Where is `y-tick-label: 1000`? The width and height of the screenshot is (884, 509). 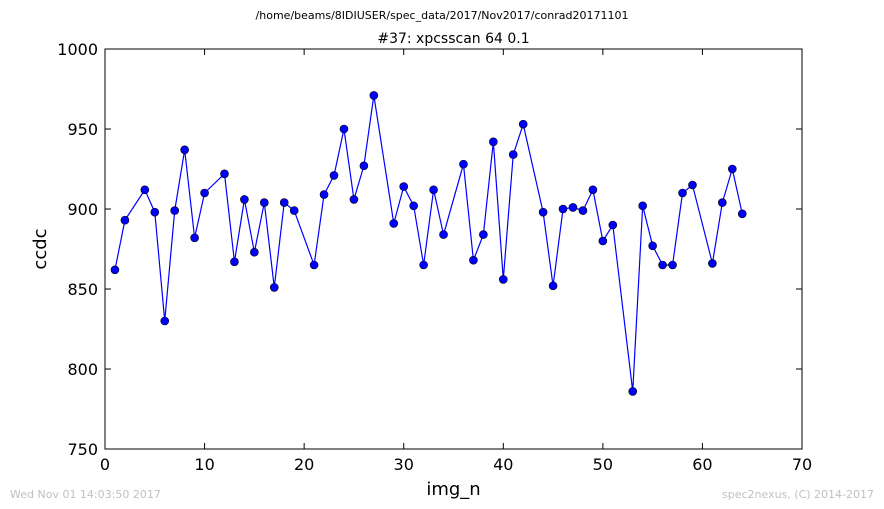 y-tick-label: 1000 is located at coordinates (77, 49).